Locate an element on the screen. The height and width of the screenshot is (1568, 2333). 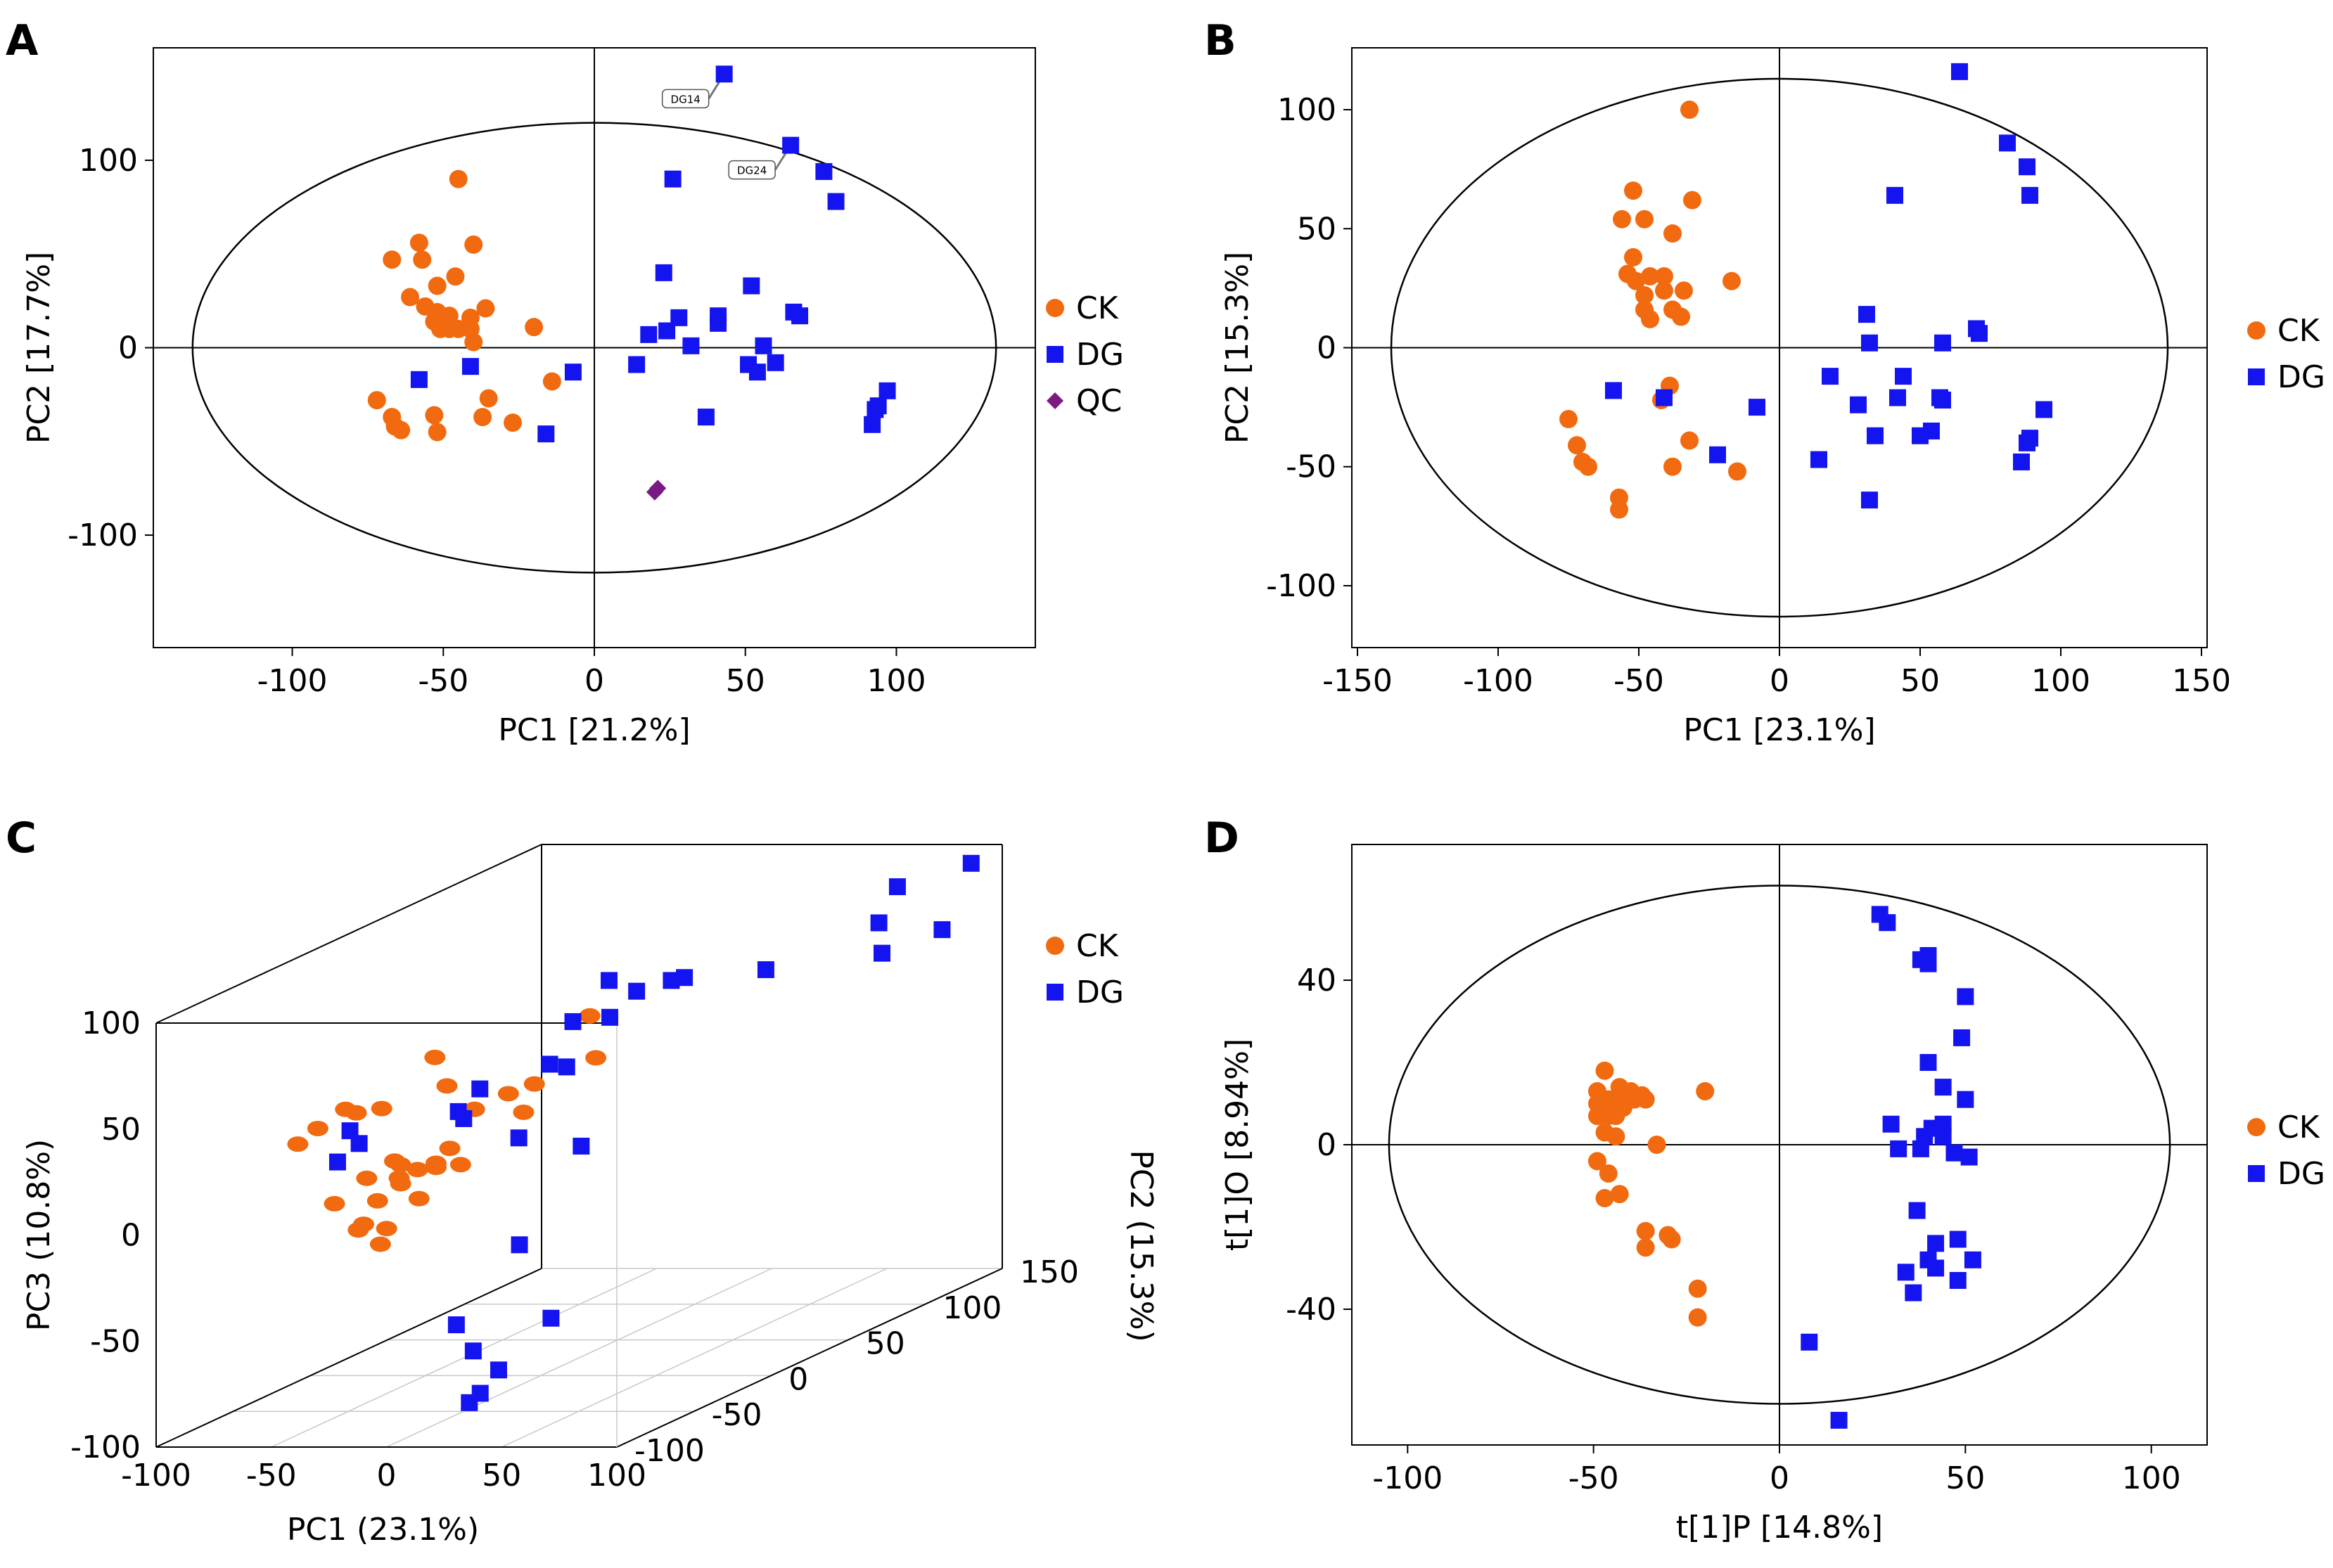
y-axis-label: PC2 [15.3%] is located at coordinates (1238, 348).